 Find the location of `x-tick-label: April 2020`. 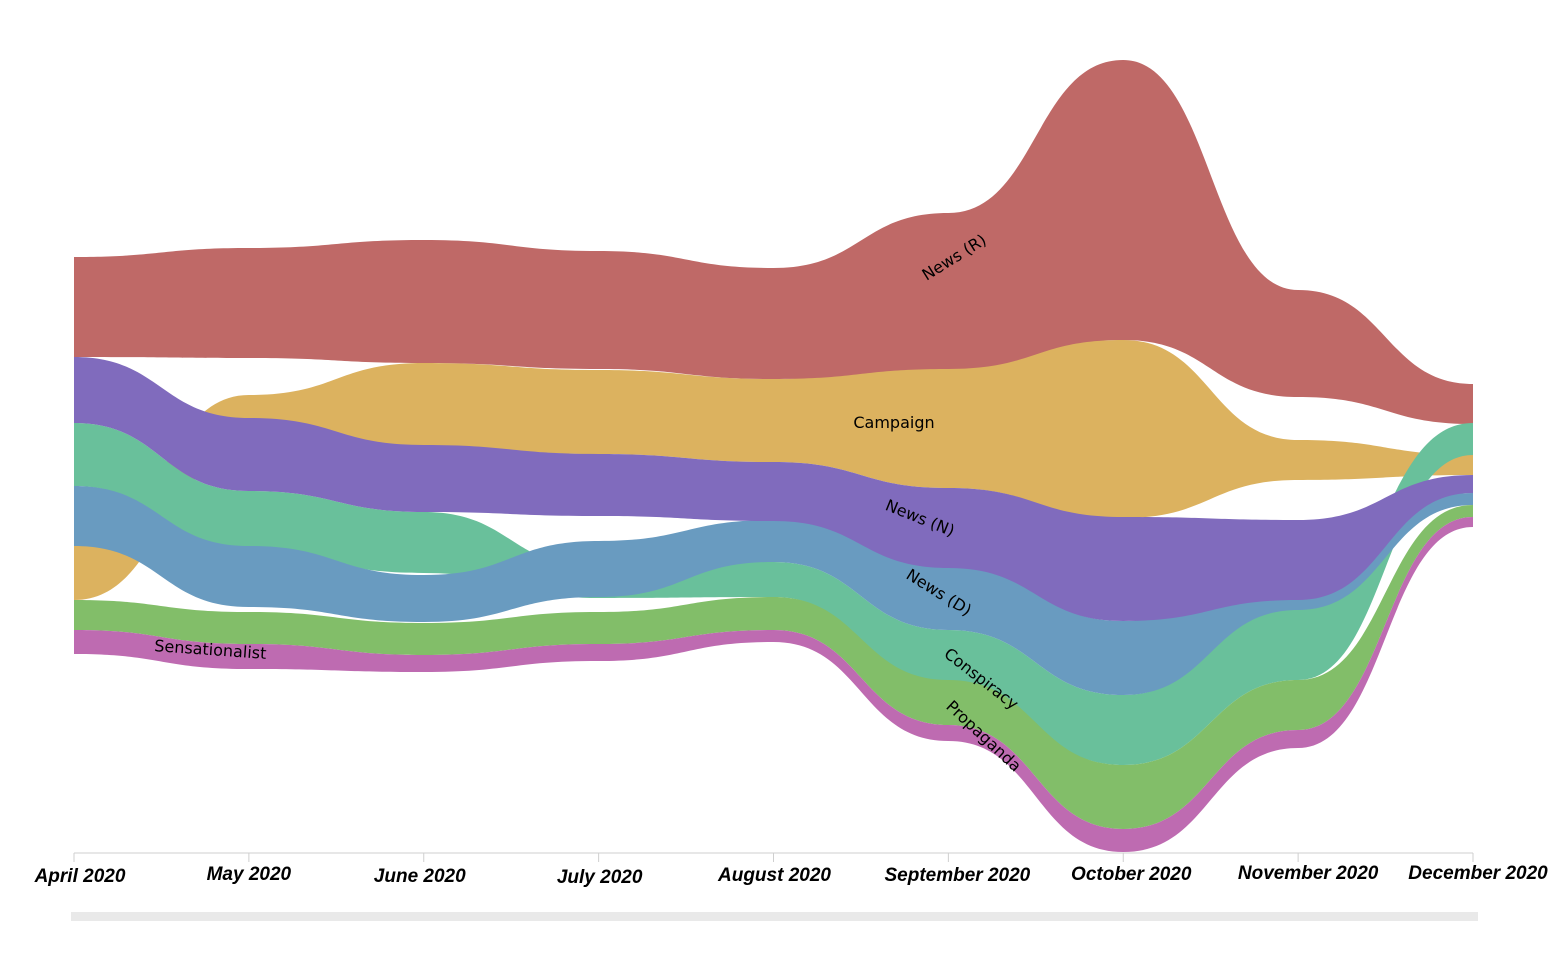

x-tick-label: April 2020 is located at coordinates (80, 876).